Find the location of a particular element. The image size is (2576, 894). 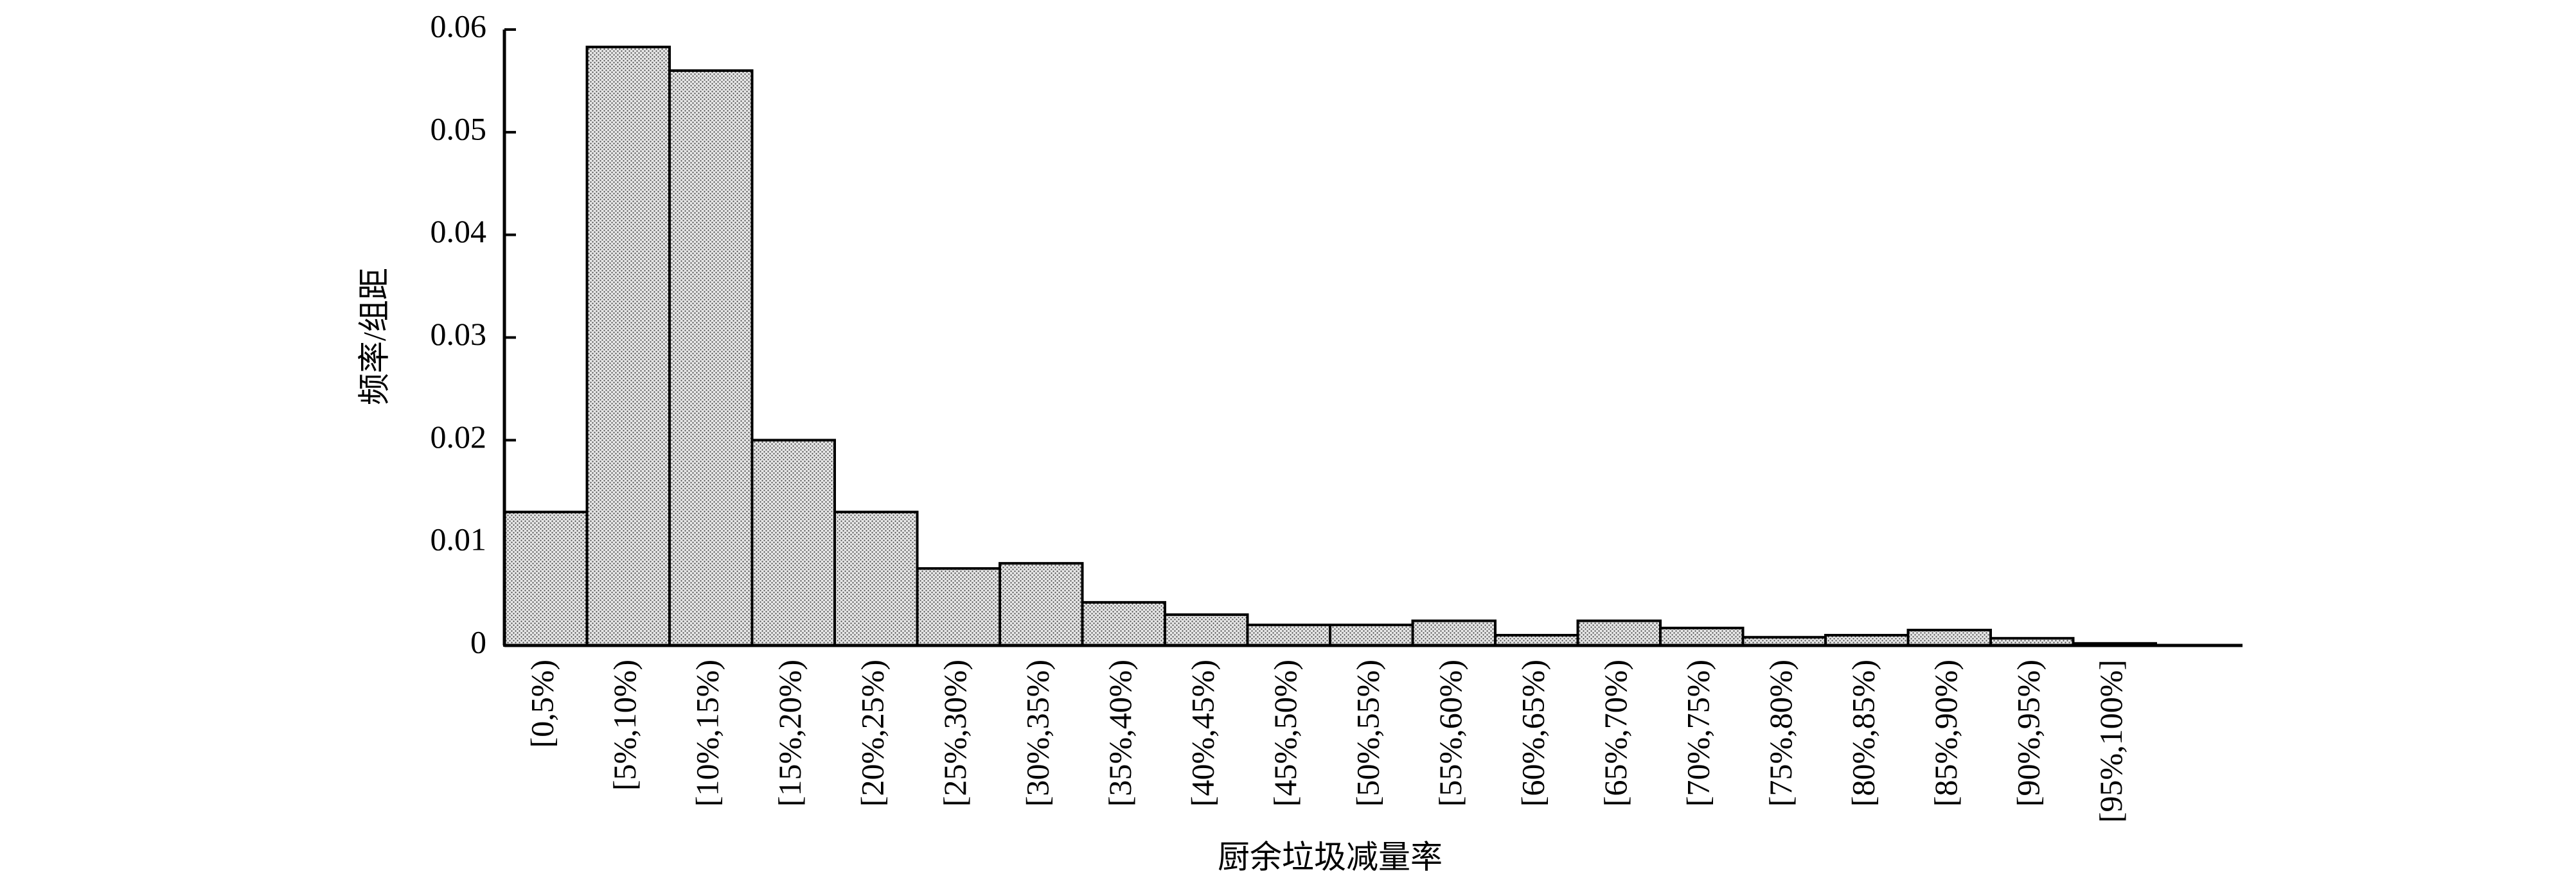

x-tick-label: [40%,45%) is located at coordinates (1203, 734).